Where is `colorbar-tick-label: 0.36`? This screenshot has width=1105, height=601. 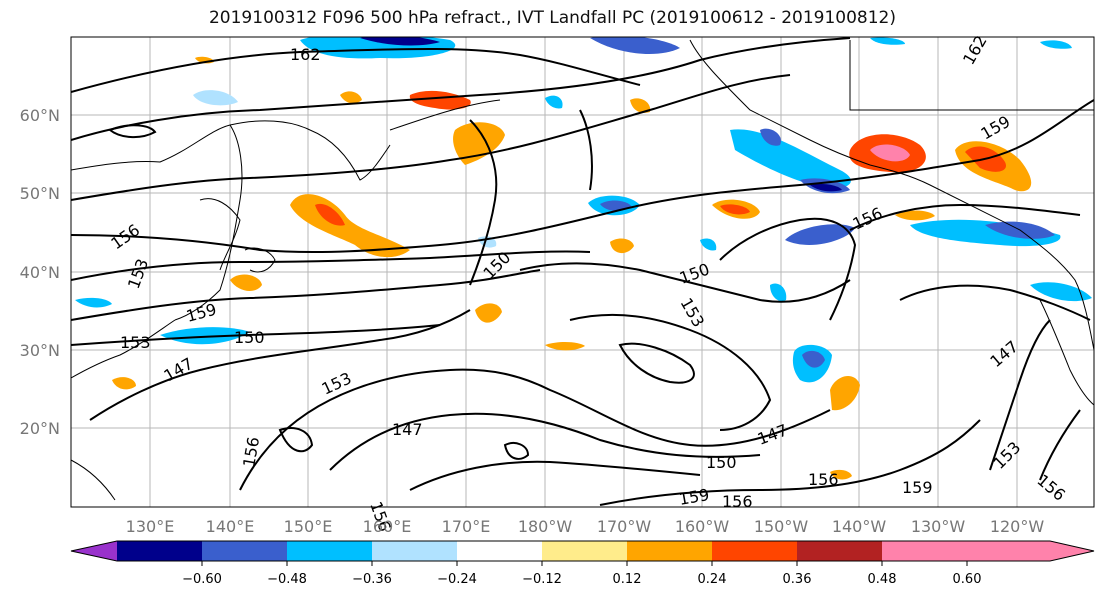
colorbar-tick-label: 0.36 is located at coordinates (797, 579).